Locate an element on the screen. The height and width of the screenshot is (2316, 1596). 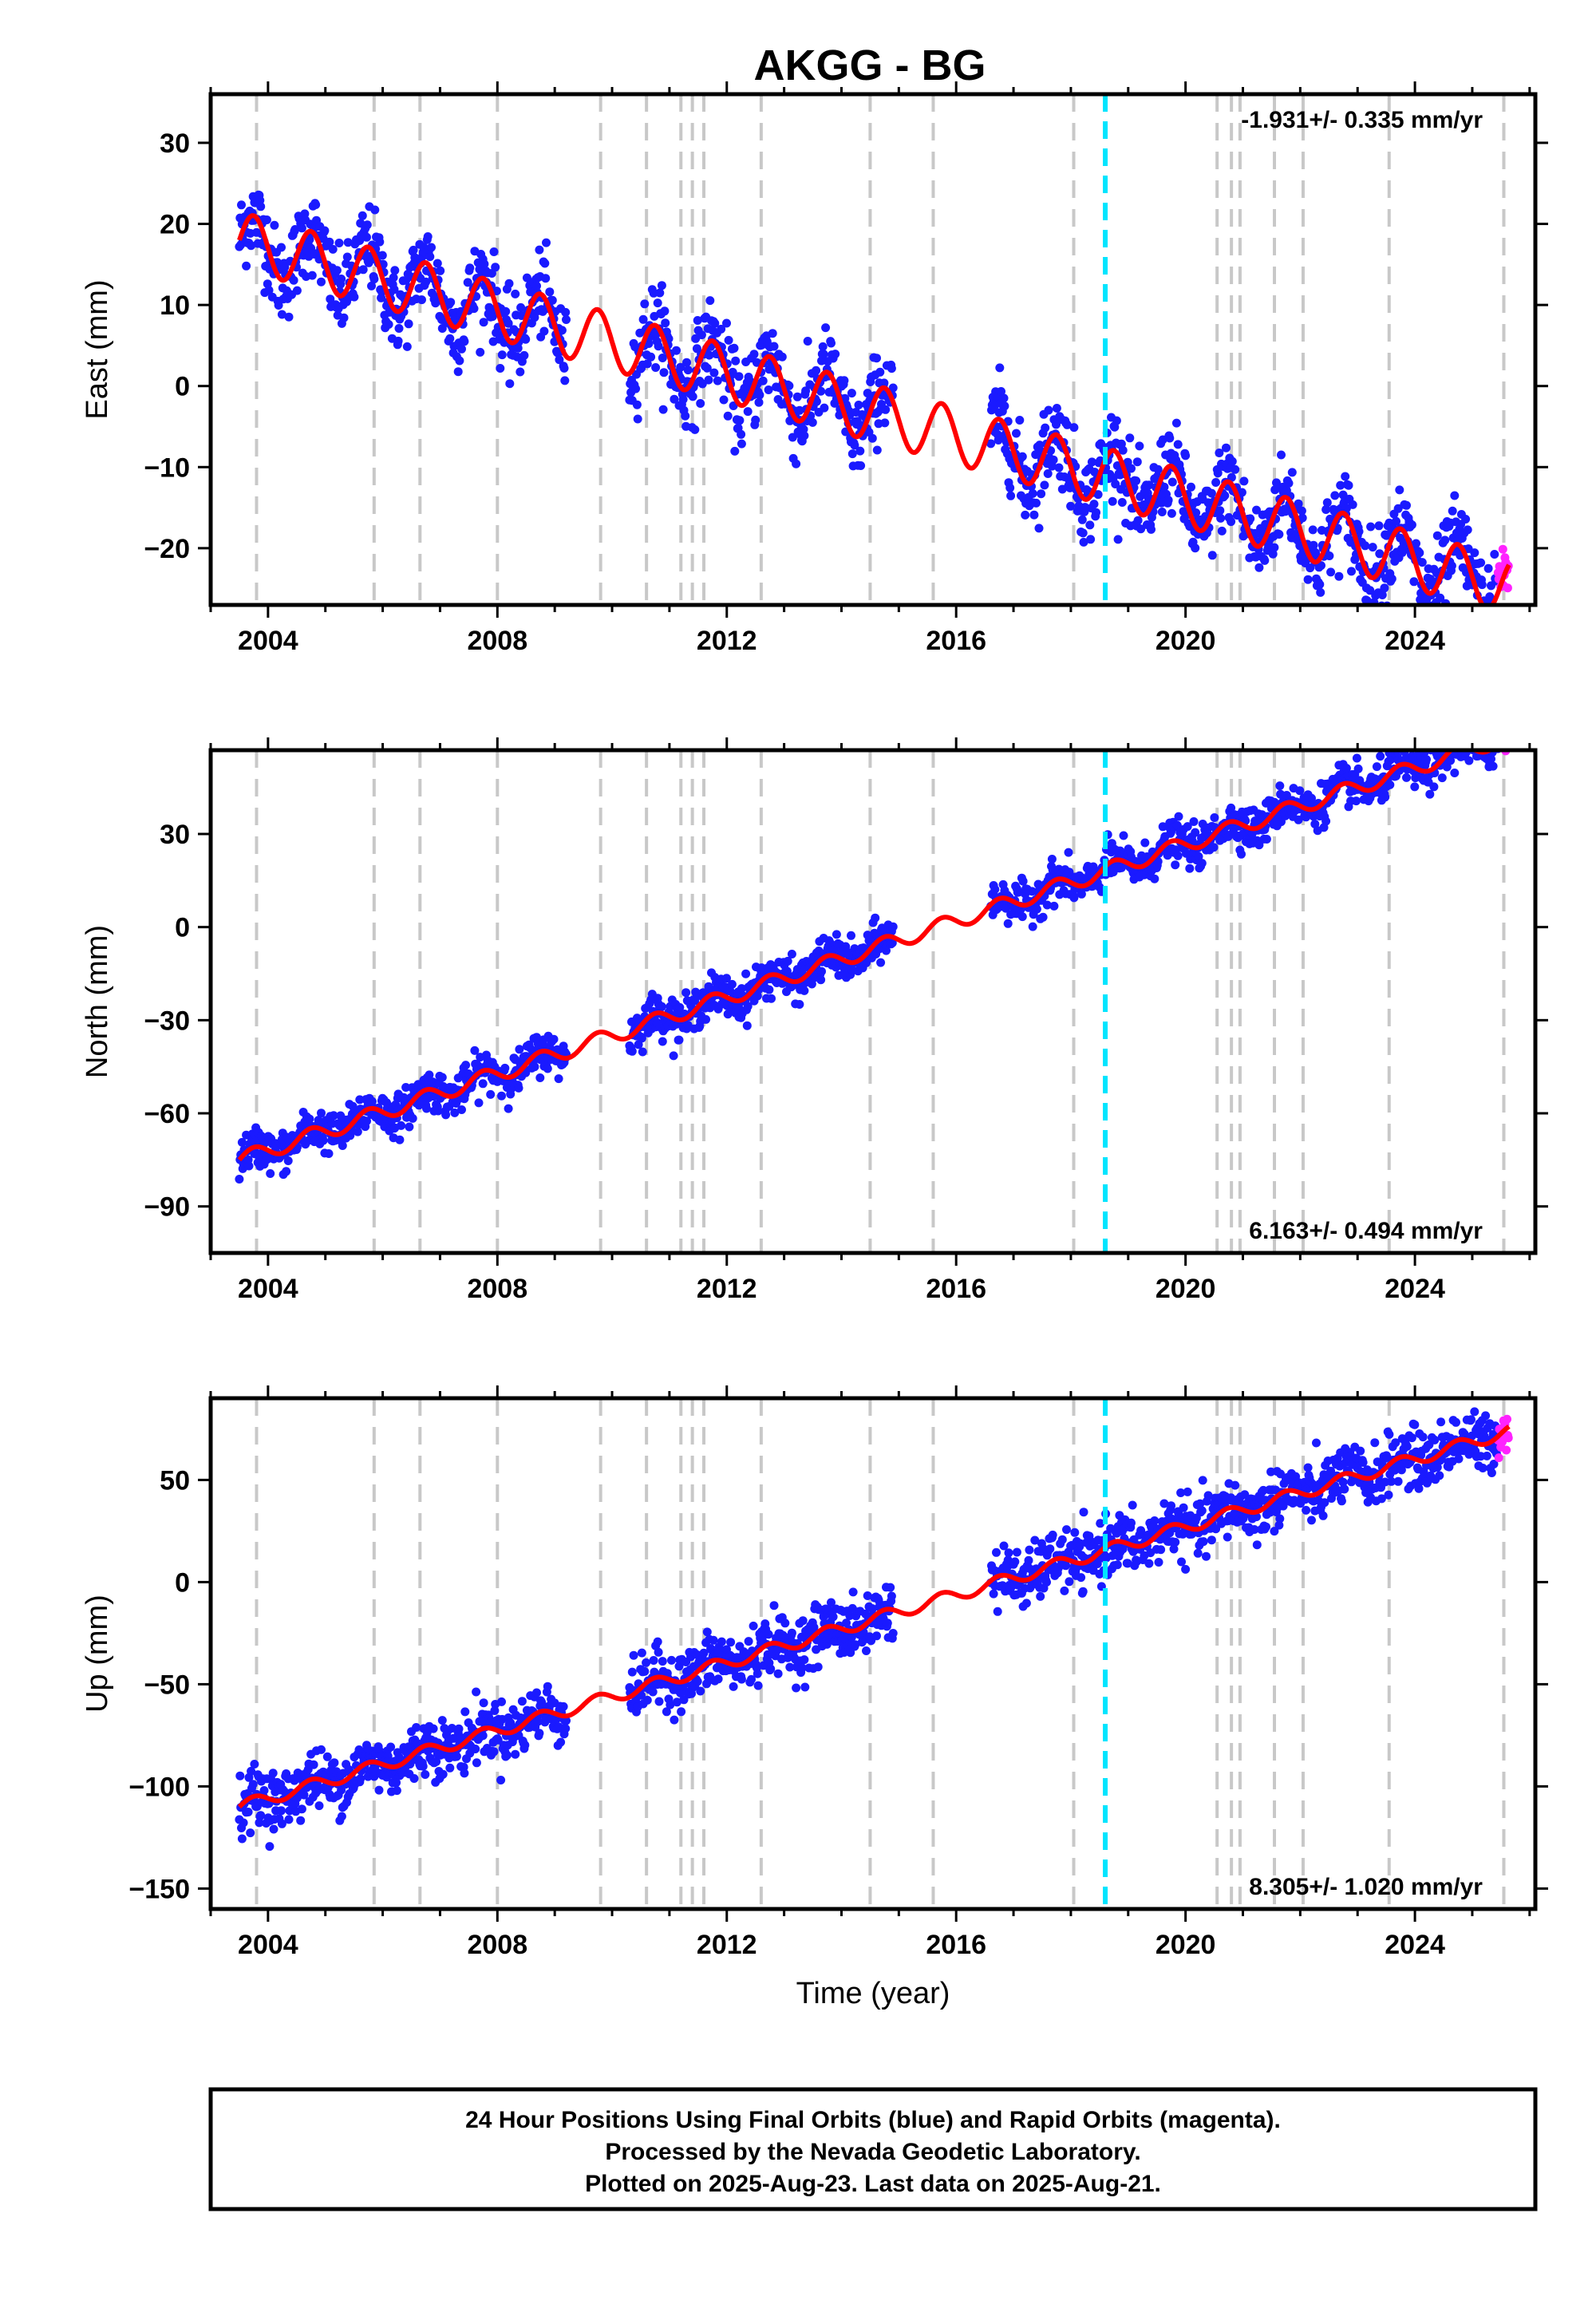
y-axis-label: East (mm) is located at coordinates (97, 349).